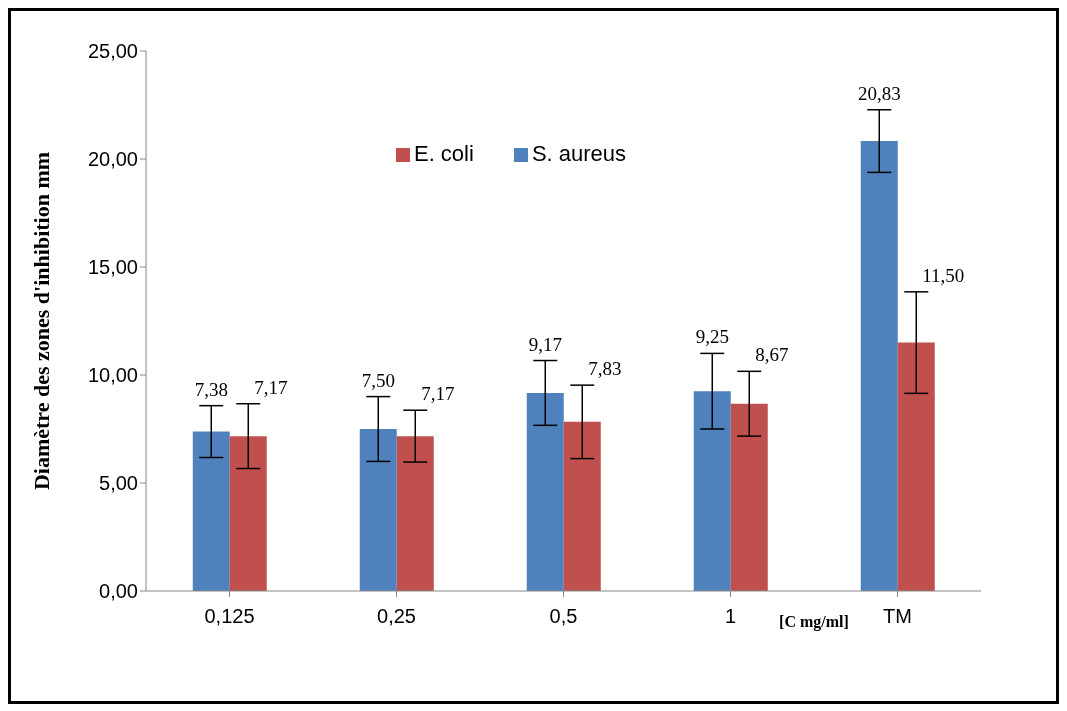 Image resolution: width=1067 pixels, height=711 pixels. Describe the element at coordinates (605, 369) in the screenshot. I see `data-label: 7,83` at that location.